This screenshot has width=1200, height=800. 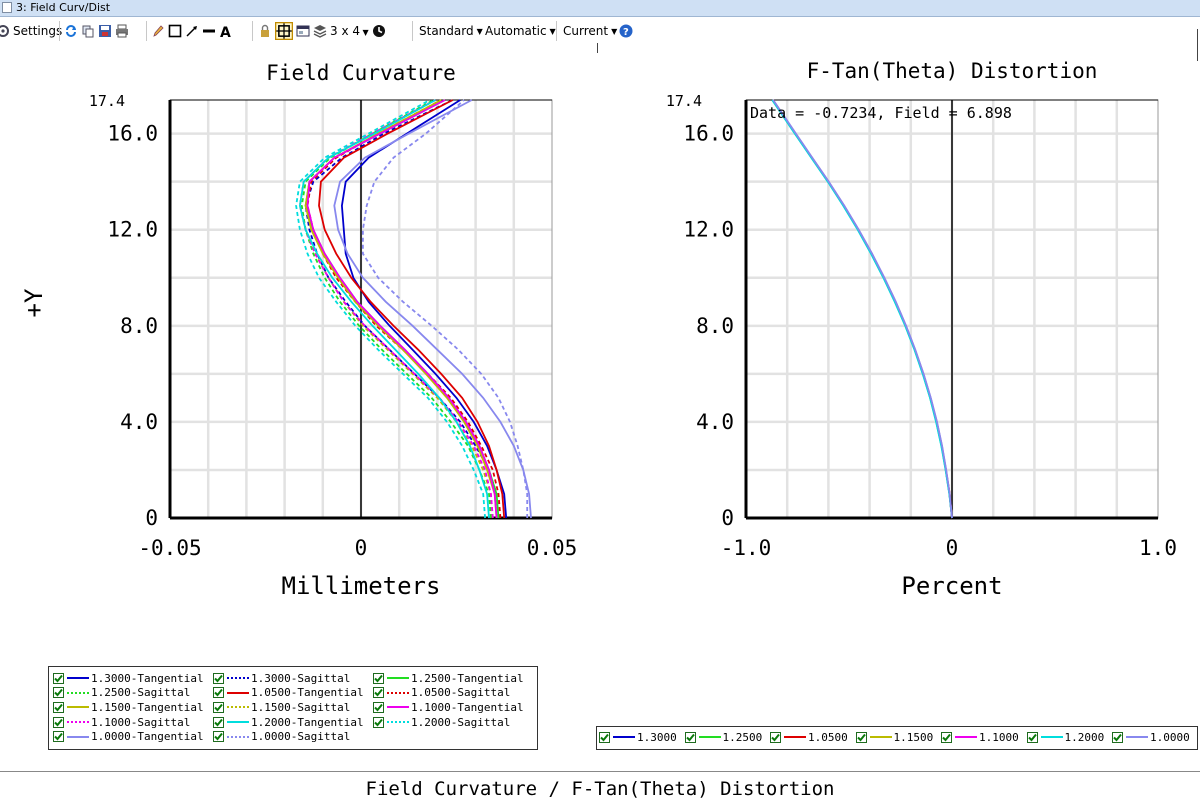 I want to click on arrow-icon, so click(x=192, y=31).